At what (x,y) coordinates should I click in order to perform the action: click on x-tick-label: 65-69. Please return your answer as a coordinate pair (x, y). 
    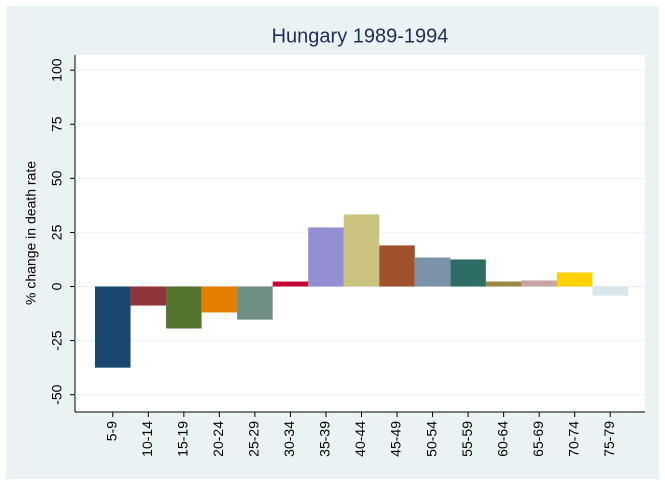
    Looking at the image, I should click on (538, 439).